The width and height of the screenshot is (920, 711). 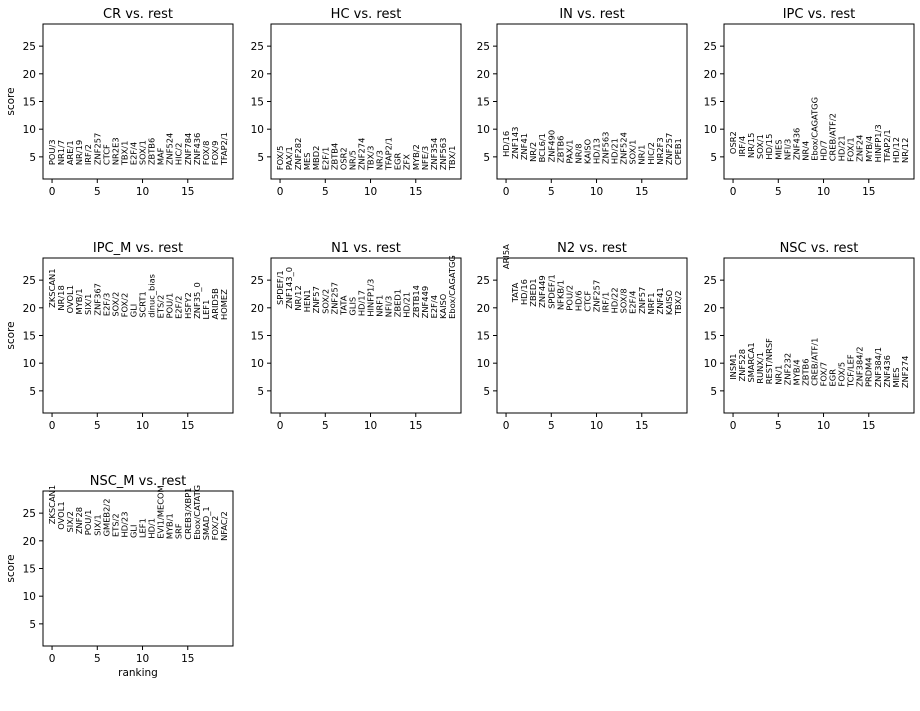 I want to click on gene-label: HD/16, so click(x=524, y=292).